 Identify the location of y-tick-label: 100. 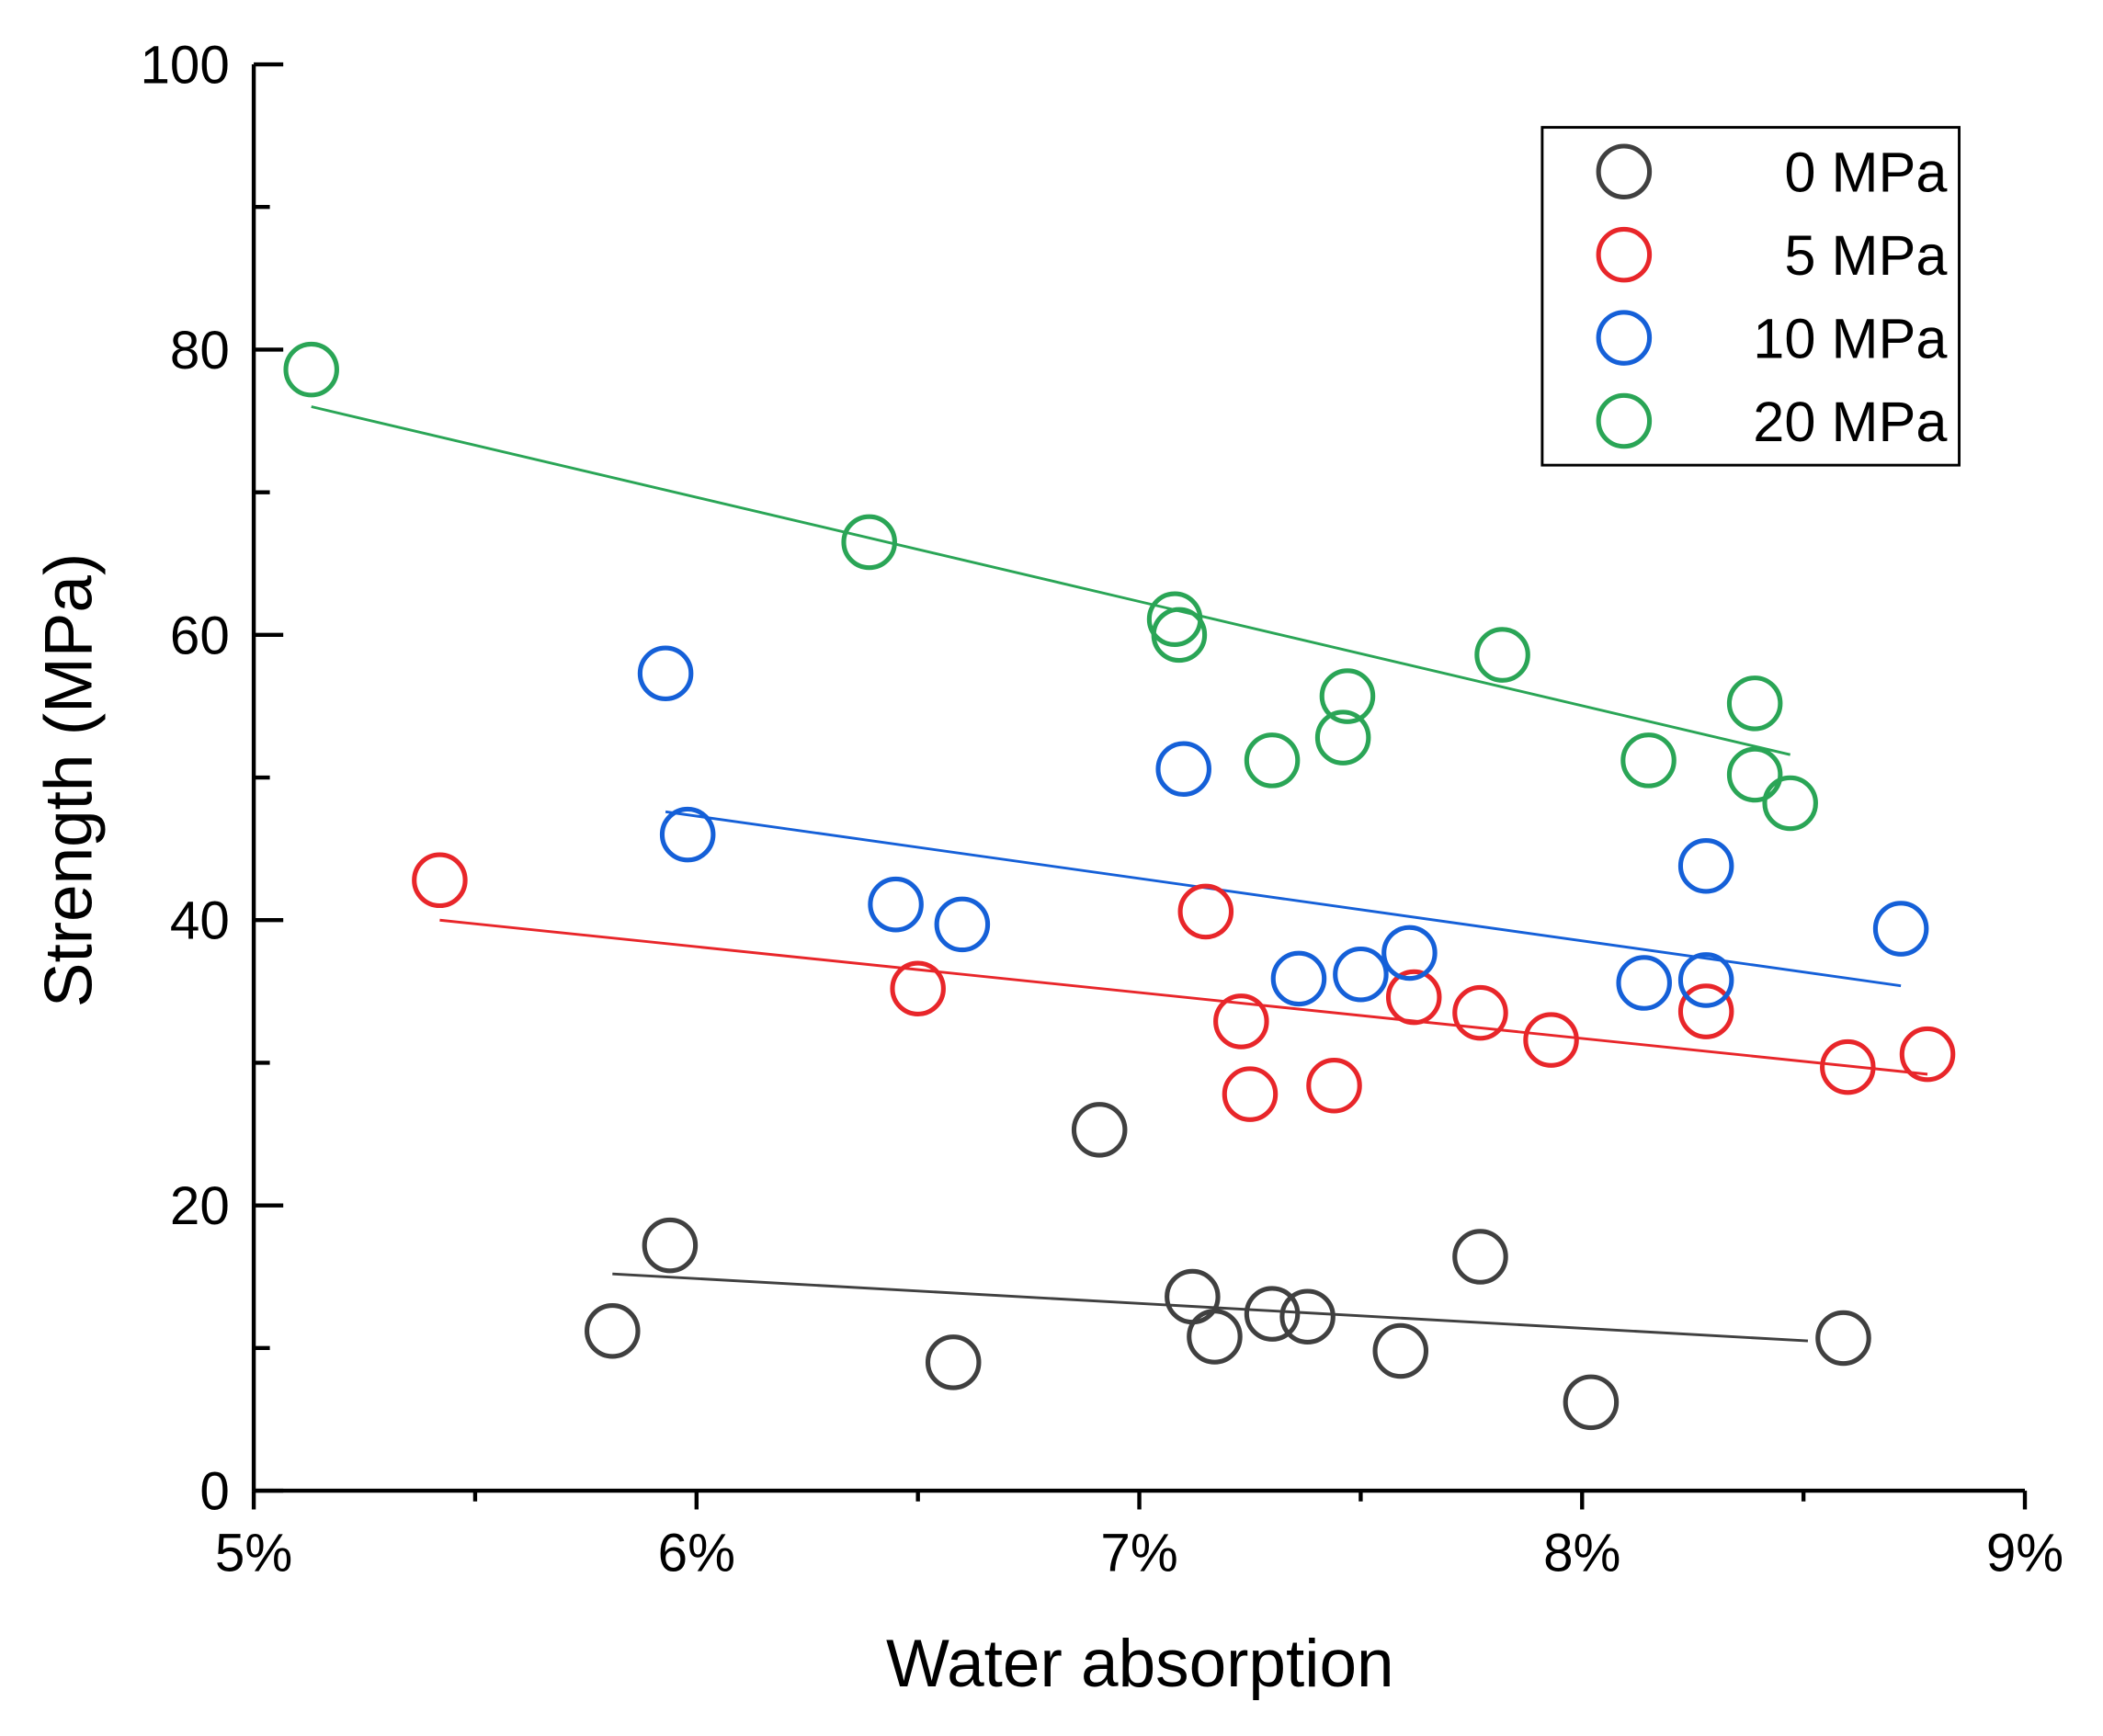
(185, 65).